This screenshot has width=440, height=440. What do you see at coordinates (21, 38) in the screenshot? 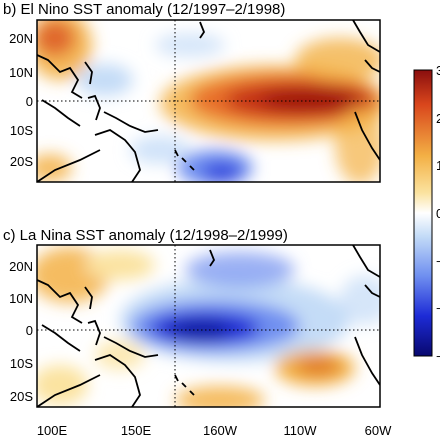
I see `panel-b-ytick: 20N` at bounding box center [21, 38].